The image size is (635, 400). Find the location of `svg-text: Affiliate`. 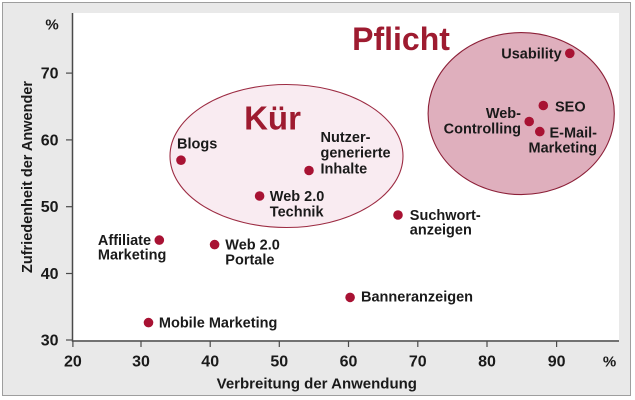

svg-text: Affiliate is located at coordinates (124, 241).